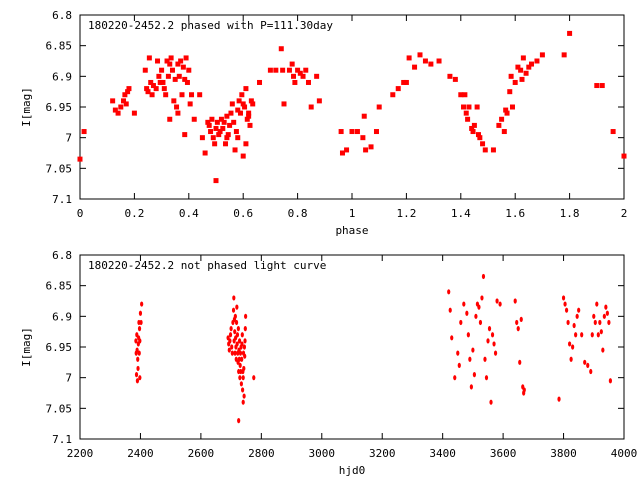 Image resolution: width=640 pixels, height=480 pixels. What do you see at coordinates (140, 453) in the screenshot?
I see `x-tick-label: 2400` at bounding box center [140, 453].